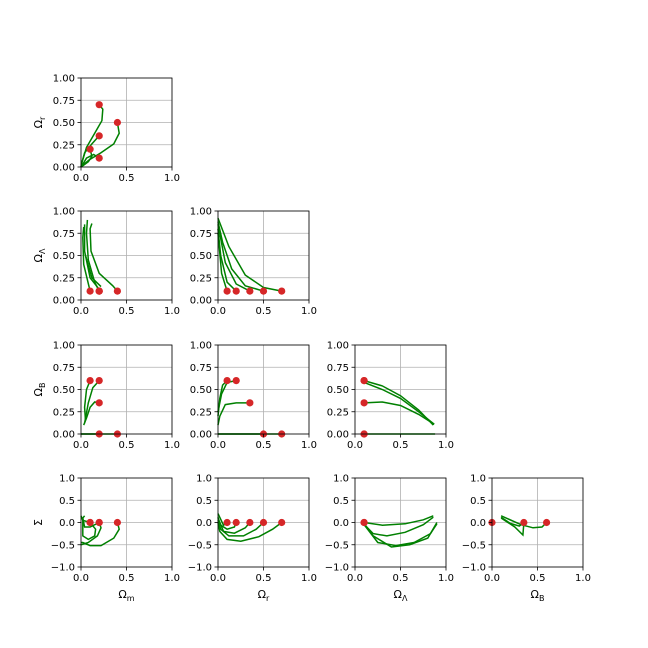 The image size is (648, 648). I want to click on panel-S-r: 0.0 0.5 1.0 −1.0 −0.5 0.0 0.5 1.0 Ωr, so click(252, 539).